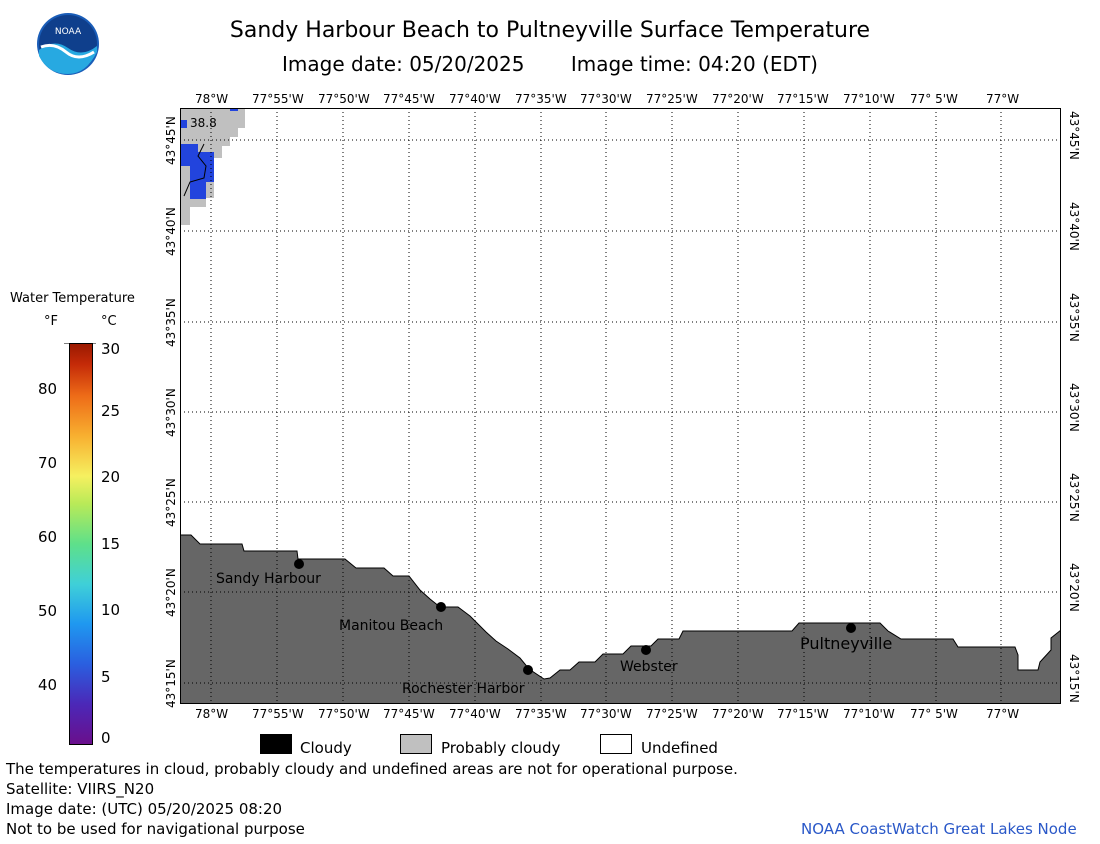 The width and height of the screenshot is (1100, 844). I want to click on probably-cloudy-swatch, so click(416, 744).